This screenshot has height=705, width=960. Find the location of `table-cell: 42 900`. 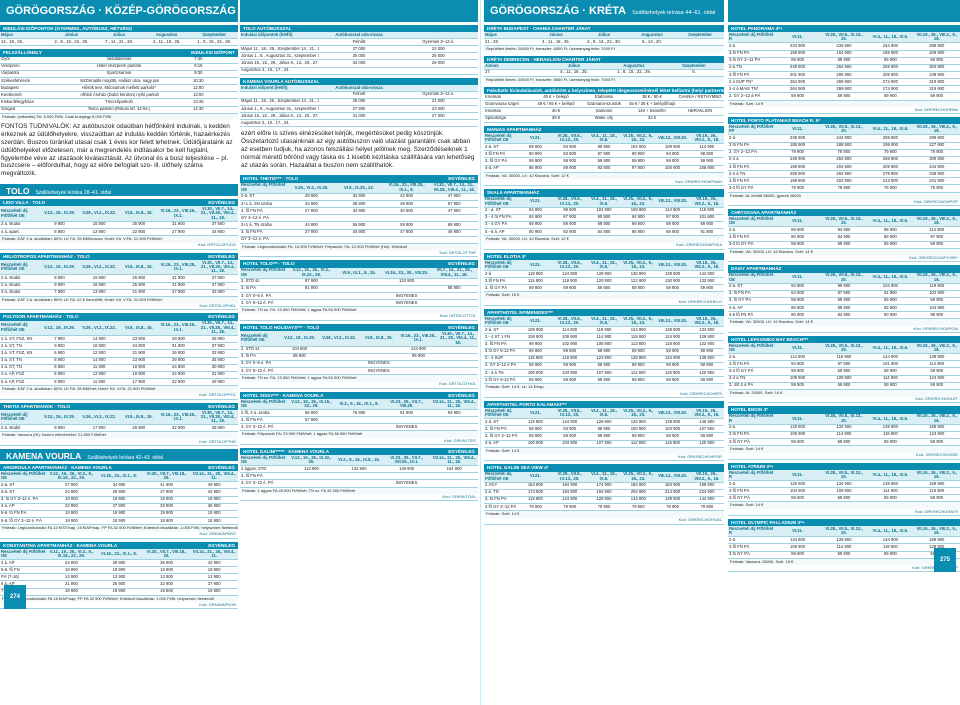

table-cell: 42 900 is located at coordinates (406, 197).